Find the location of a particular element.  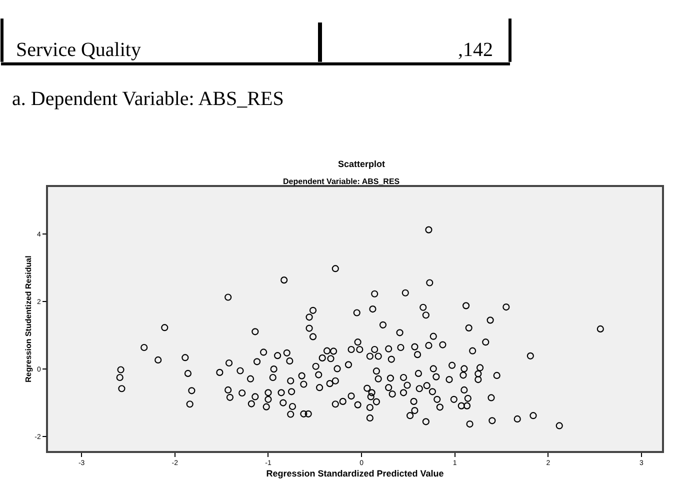

chart-subtitle: Dependent Variable: ABS_RES is located at coordinates (341, 181).